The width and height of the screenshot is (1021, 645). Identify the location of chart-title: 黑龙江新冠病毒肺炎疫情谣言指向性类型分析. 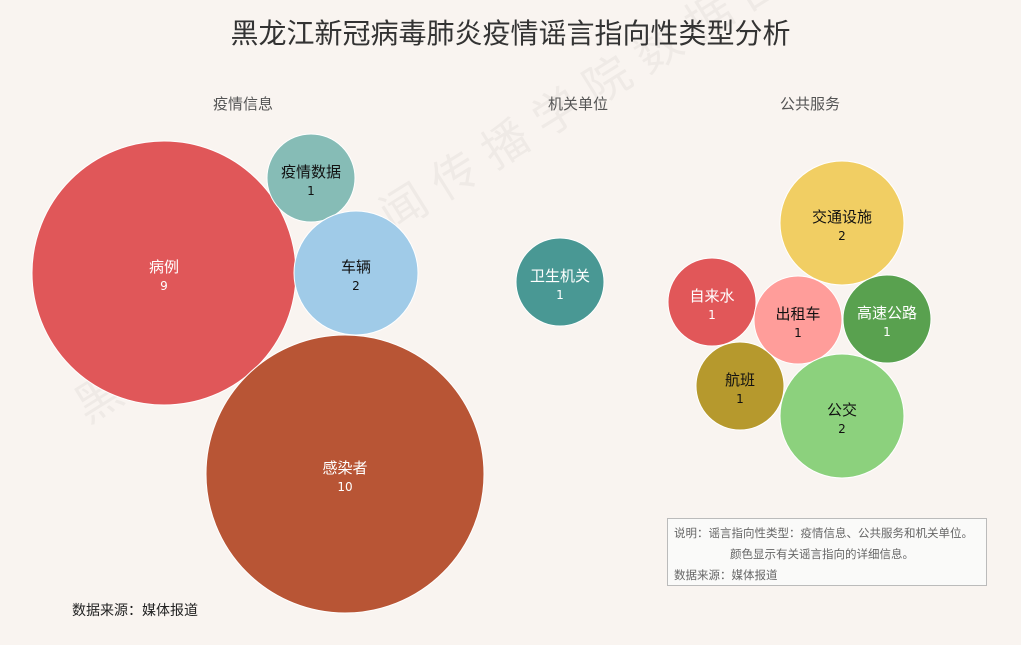
(510, 33).